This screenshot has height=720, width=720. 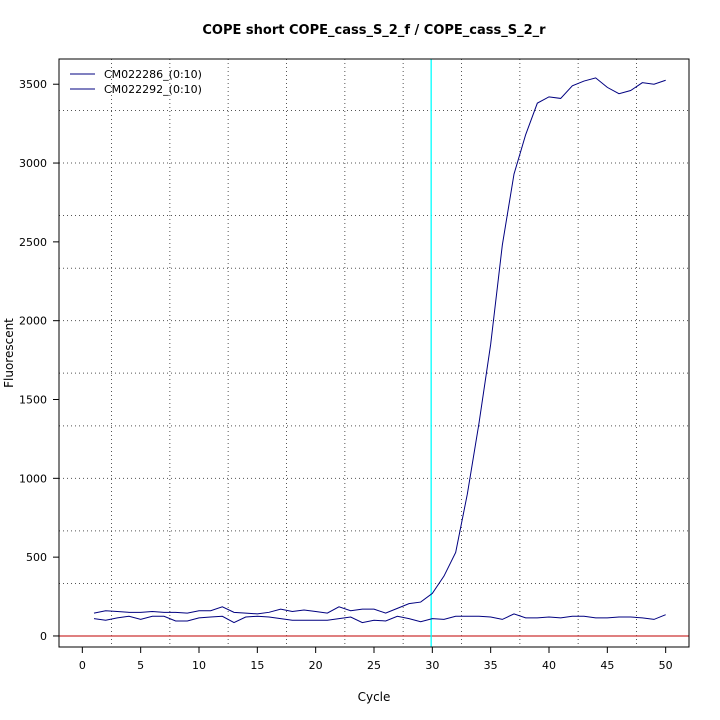 What do you see at coordinates (316, 665) in the screenshot?
I see `x-tick-label: 20` at bounding box center [316, 665].